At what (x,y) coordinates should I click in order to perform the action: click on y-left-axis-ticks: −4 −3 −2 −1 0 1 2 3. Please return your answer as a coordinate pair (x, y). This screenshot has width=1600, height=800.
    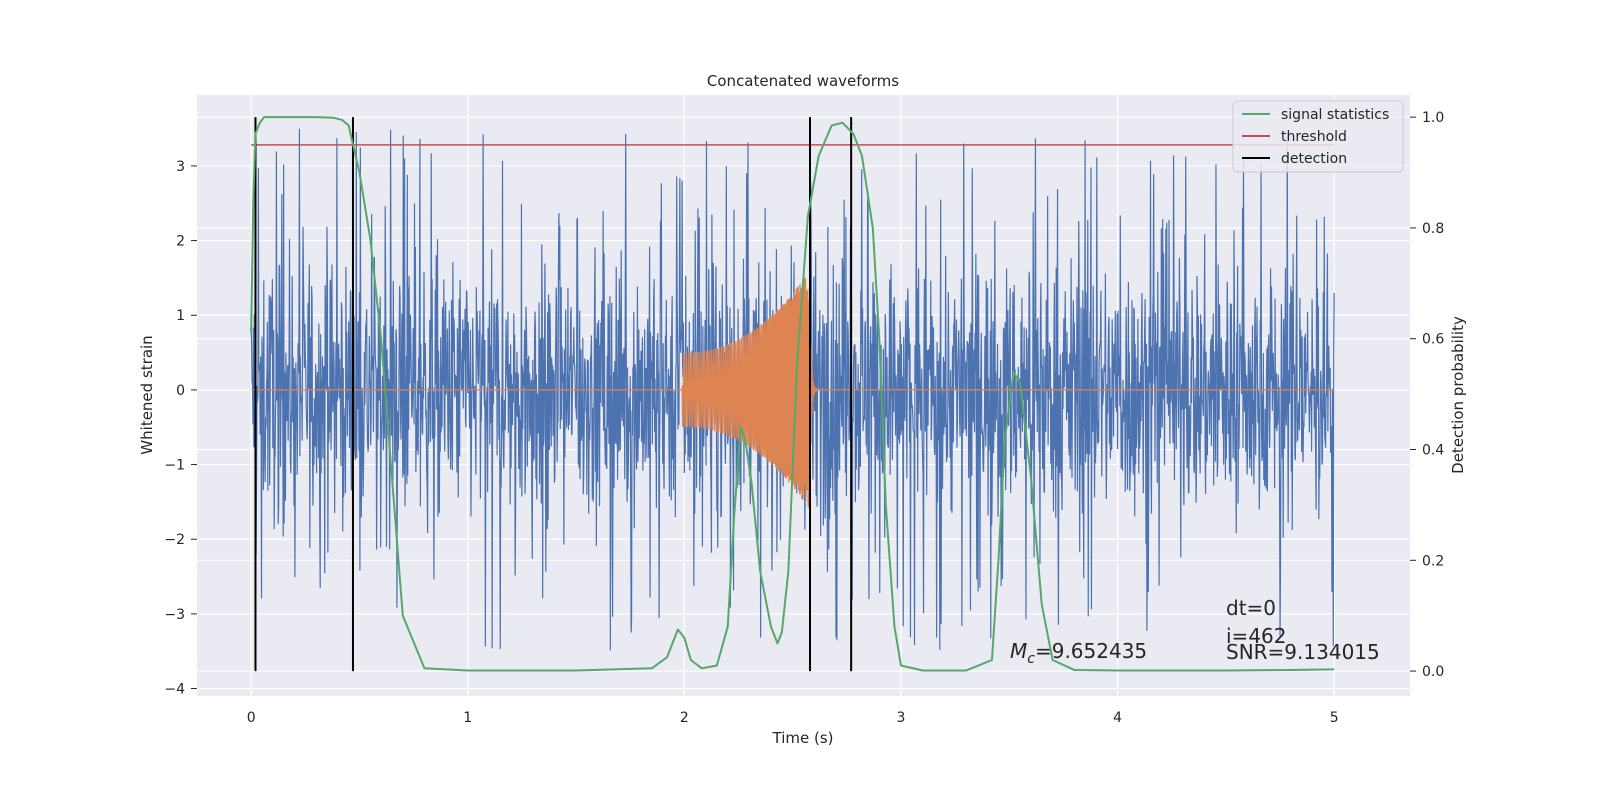
    Looking at the image, I should click on (180, 428).